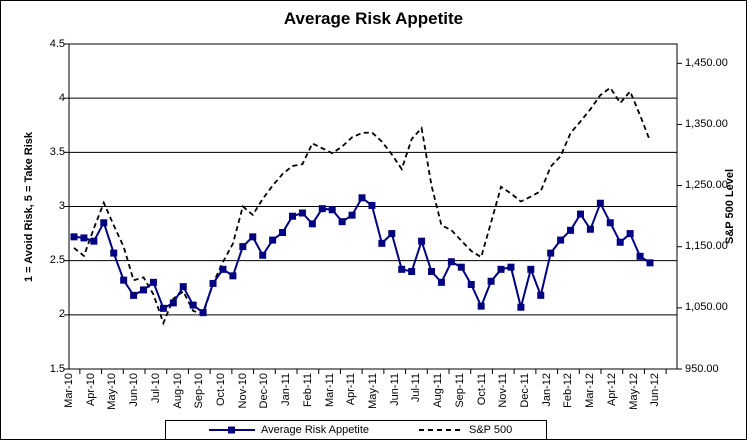 The height and width of the screenshot is (440, 747). Describe the element at coordinates (706, 123) in the screenshot. I see `right-axis-tick-label: 1,350.00` at that location.